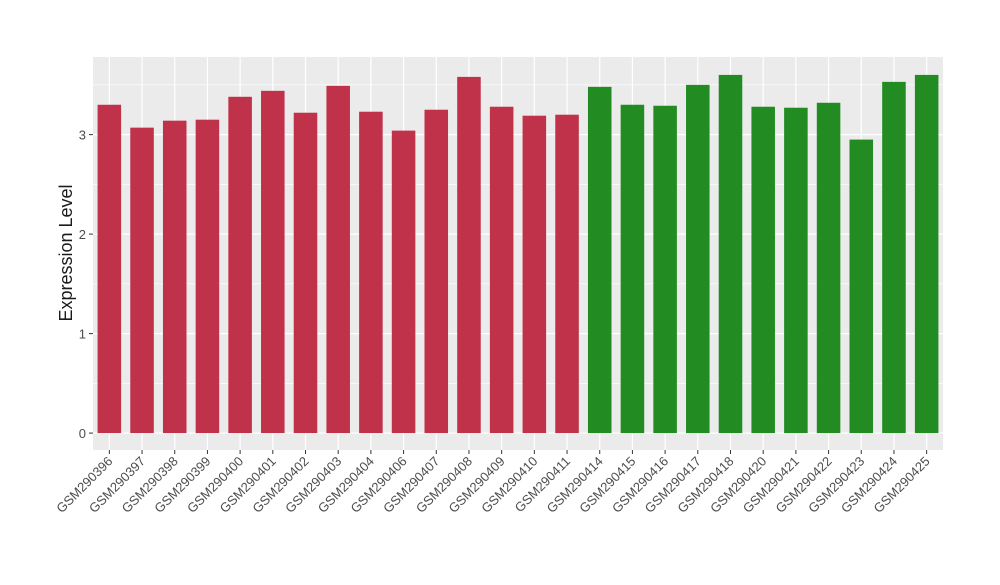 The width and height of the screenshot is (1000, 585). I want to click on bar-gsm290421, so click(796, 270).